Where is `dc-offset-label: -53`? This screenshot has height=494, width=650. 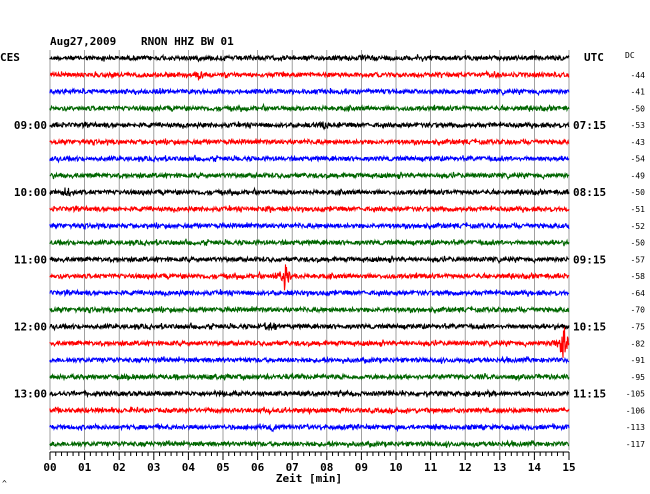 dc-offset-label: -53 is located at coordinates (638, 125).